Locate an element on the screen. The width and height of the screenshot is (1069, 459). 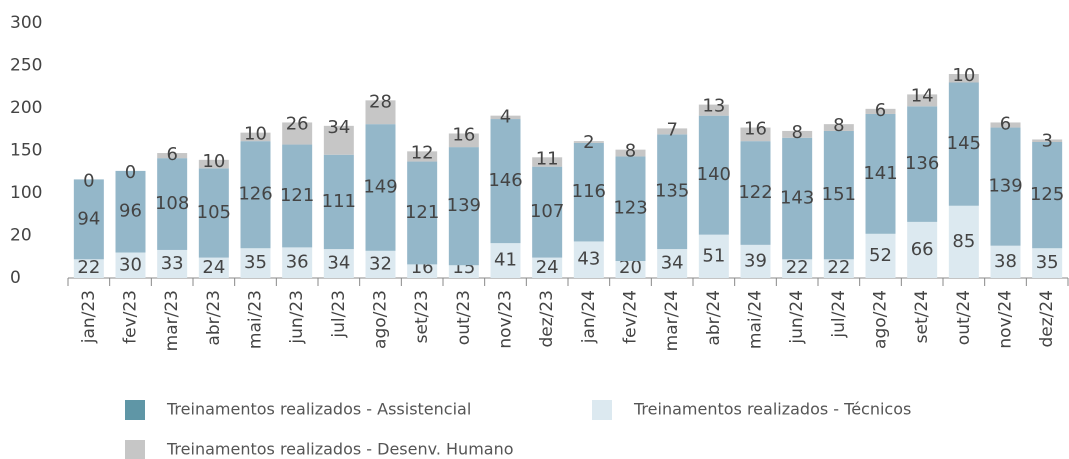
legend-swatch is located at coordinates (602, 410).